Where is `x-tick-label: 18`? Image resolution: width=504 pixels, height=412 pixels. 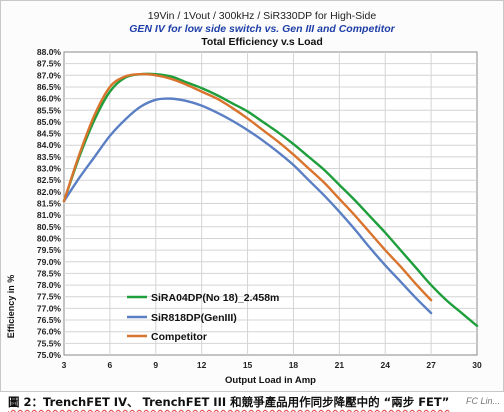 x-tick-label: 18 is located at coordinates (294, 365).